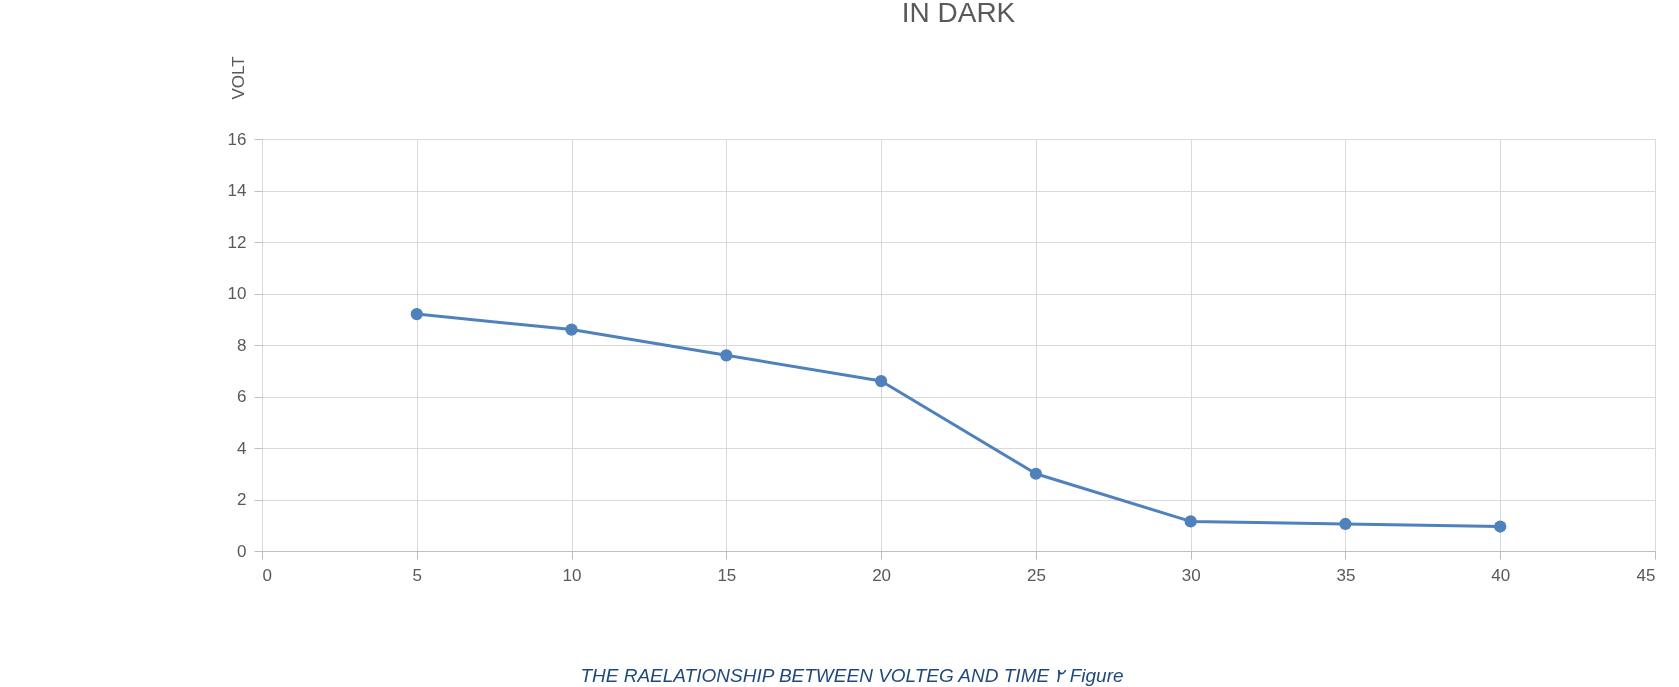 This screenshot has width=1679, height=687. I want to click on y-tick-label: 2, so click(242, 499).